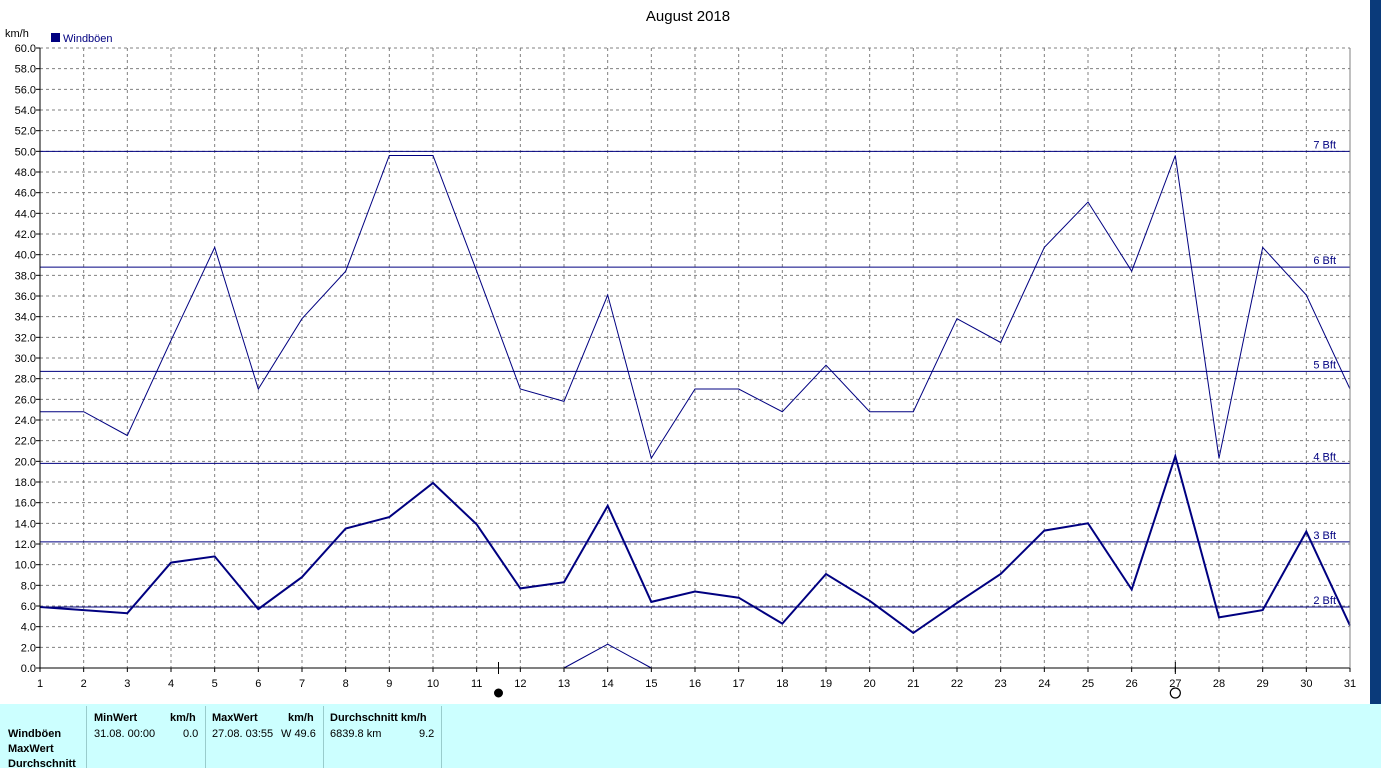 This screenshot has width=1381, height=771. I want to click on y-tick-label: 58.0, so click(25, 70).